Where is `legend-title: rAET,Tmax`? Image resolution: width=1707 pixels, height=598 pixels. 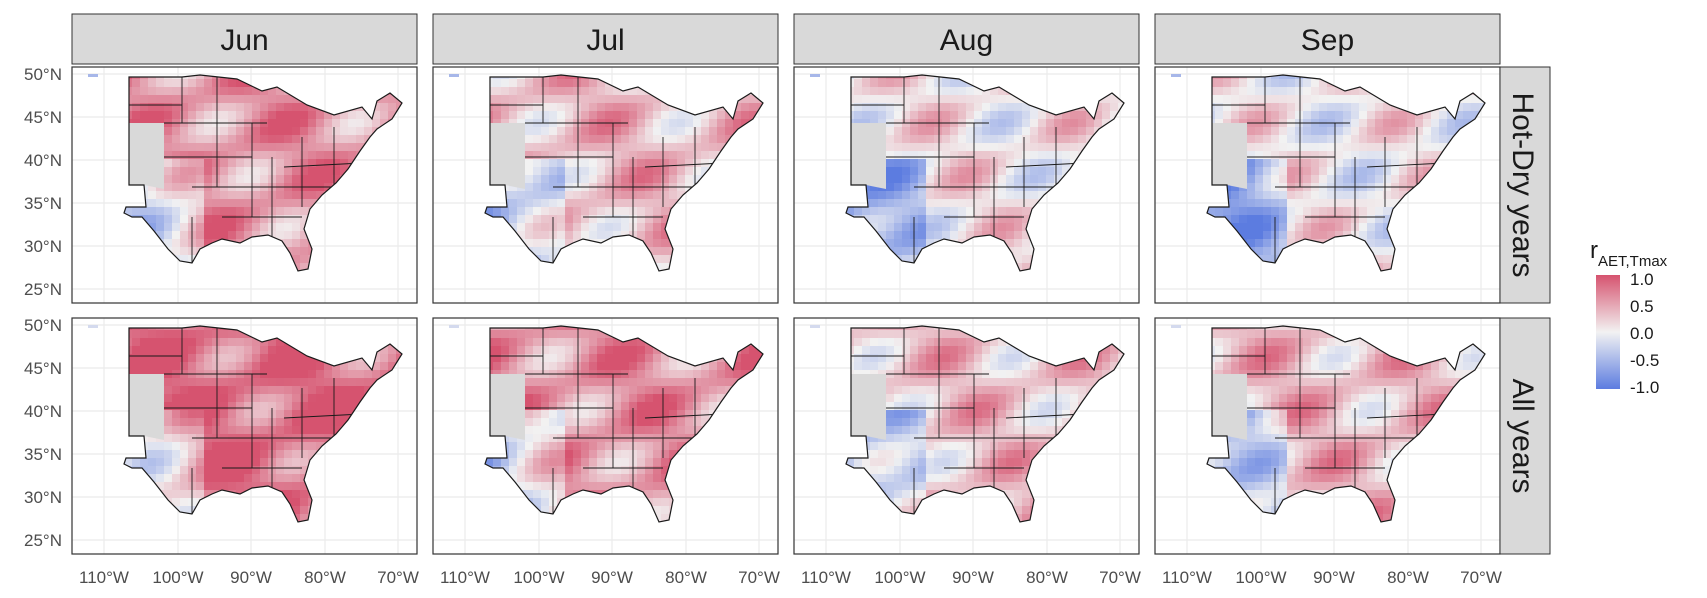
legend-title: rAET,Tmax is located at coordinates (1629, 253).